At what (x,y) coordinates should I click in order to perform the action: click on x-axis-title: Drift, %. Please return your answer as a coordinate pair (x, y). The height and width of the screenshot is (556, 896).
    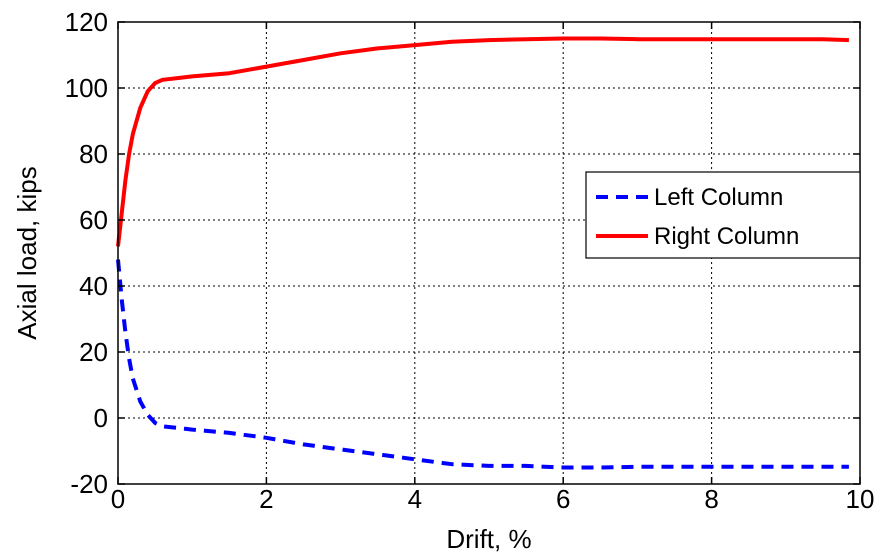
    Looking at the image, I should click on (488, 539).